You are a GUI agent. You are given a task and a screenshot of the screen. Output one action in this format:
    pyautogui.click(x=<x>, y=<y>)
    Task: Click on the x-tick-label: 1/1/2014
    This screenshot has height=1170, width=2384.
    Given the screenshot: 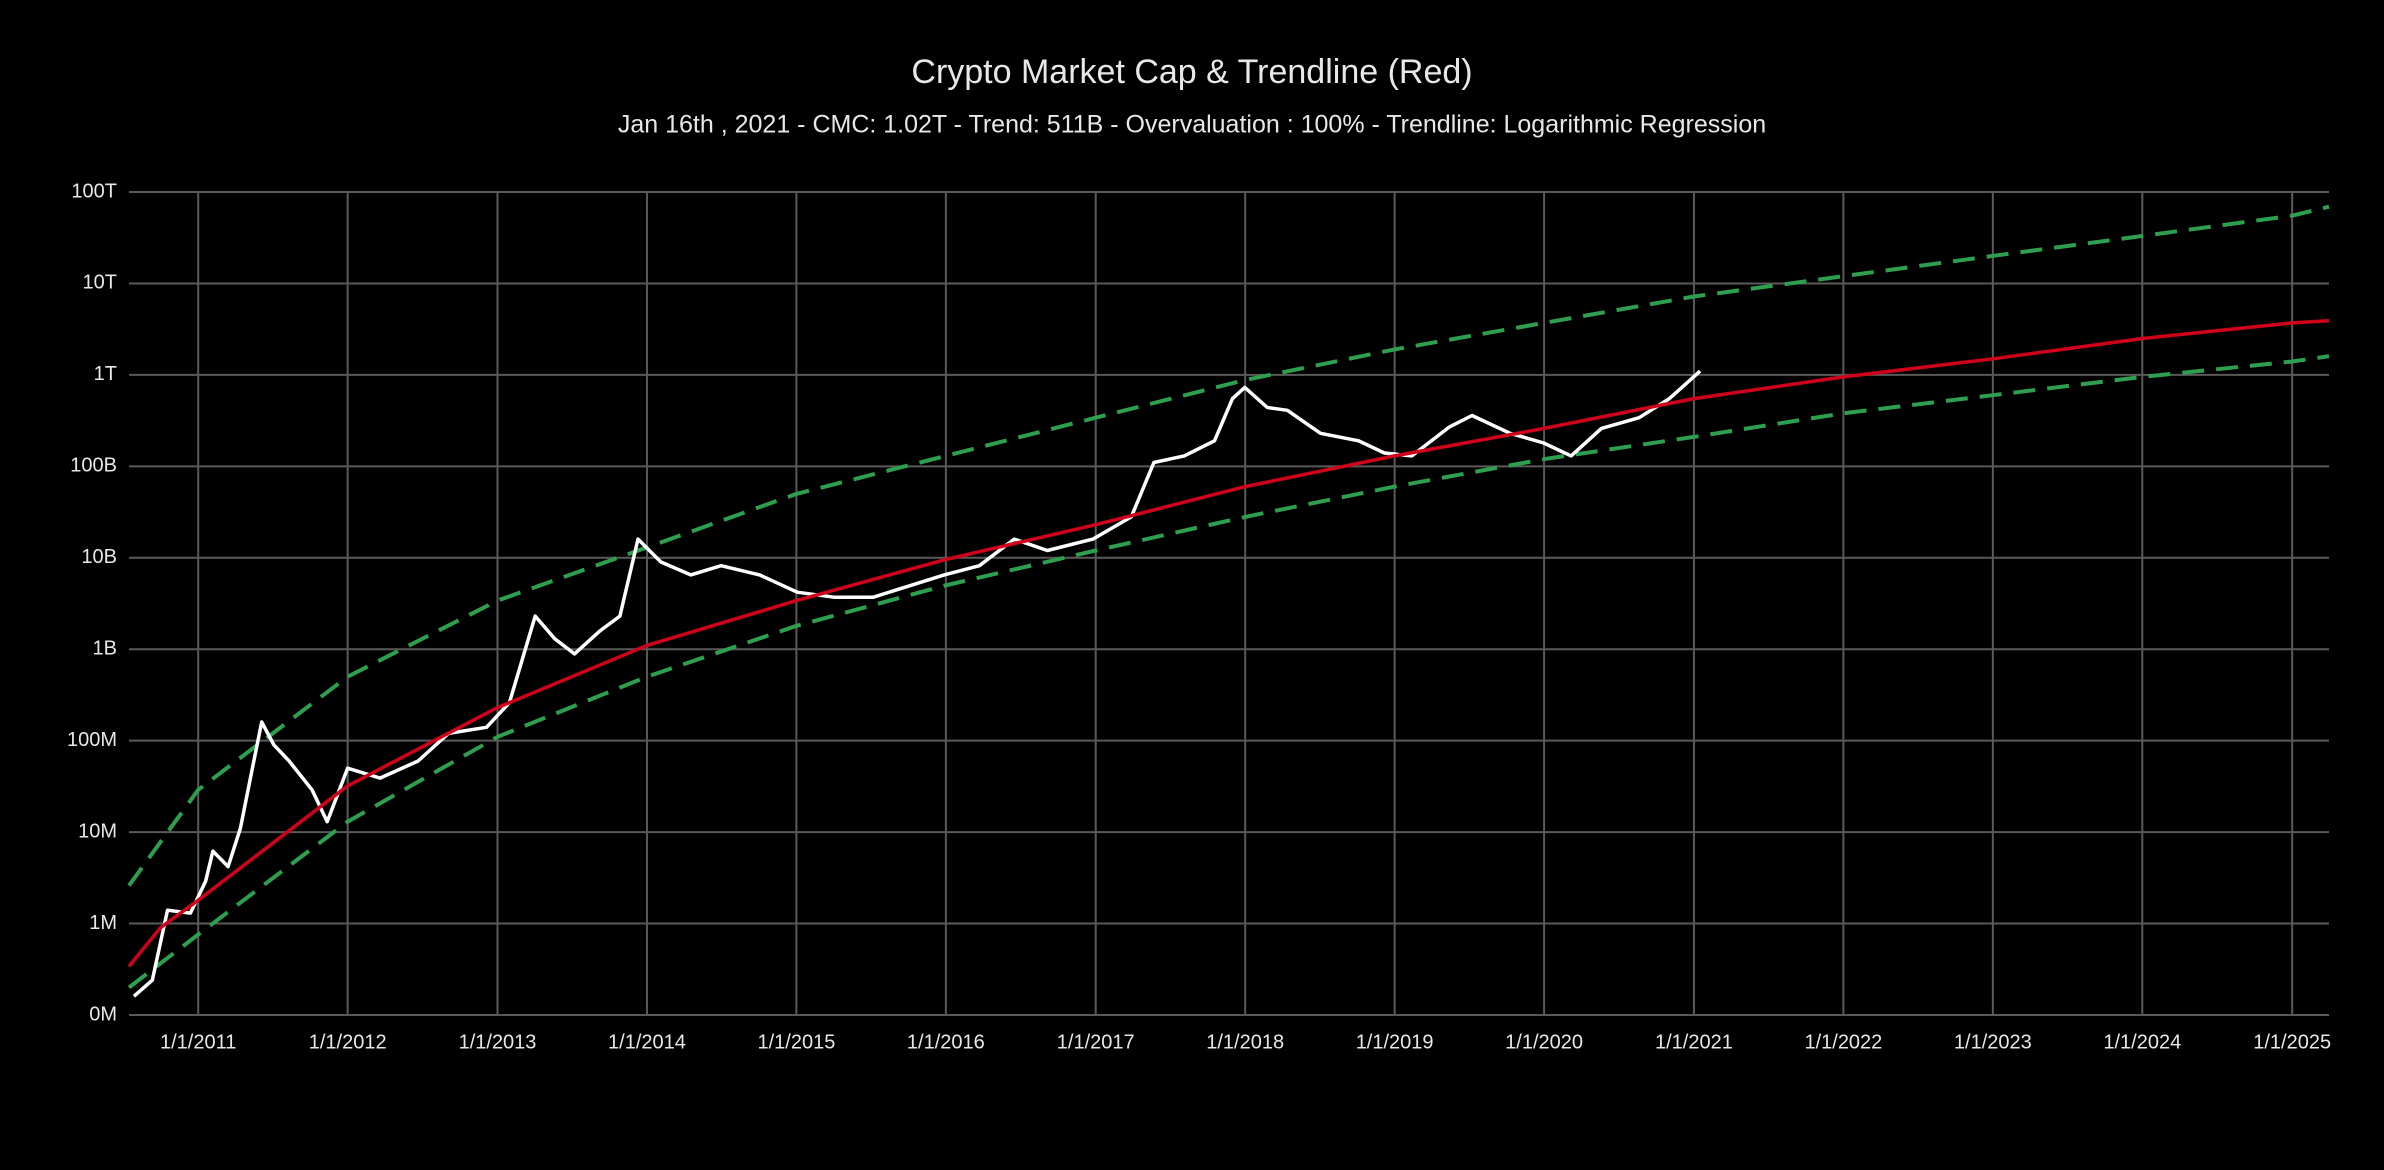 What is the action you would take?
    pyautogui.click(x=647, y=1042)
    